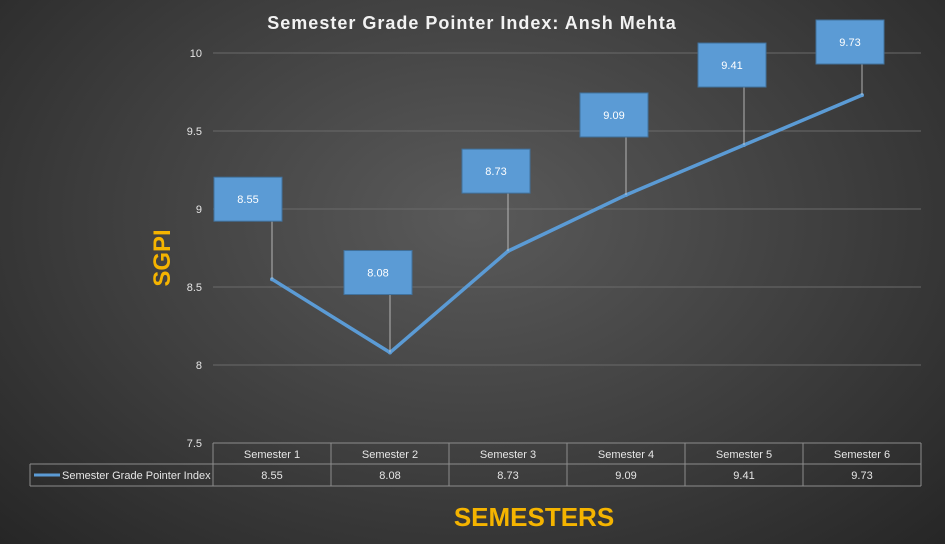 The width and height of the screenshot is (945, 544). I want to click on x-axis-title: SEMESTERS, so click(534, 517).